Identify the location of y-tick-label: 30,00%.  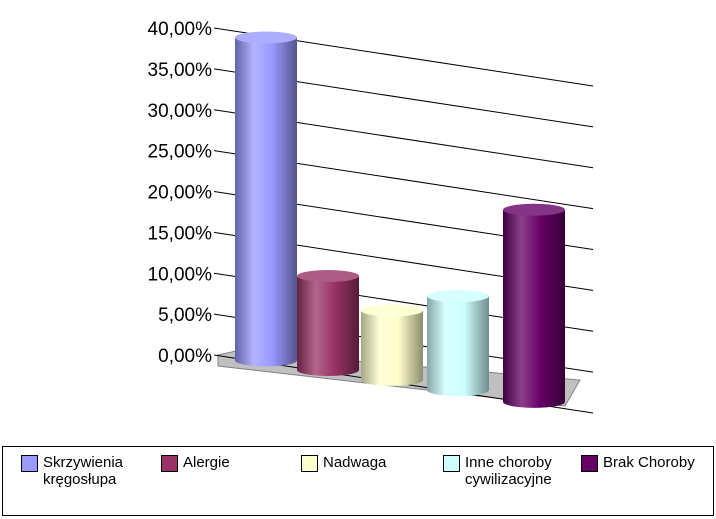
(180, 111).